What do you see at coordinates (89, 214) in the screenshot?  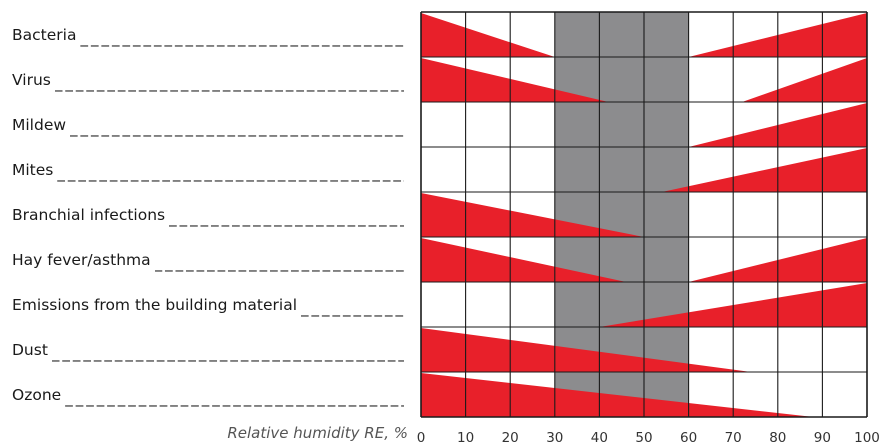 I see `row-label-text: Branchial infections` at bounding box center [89, 214].